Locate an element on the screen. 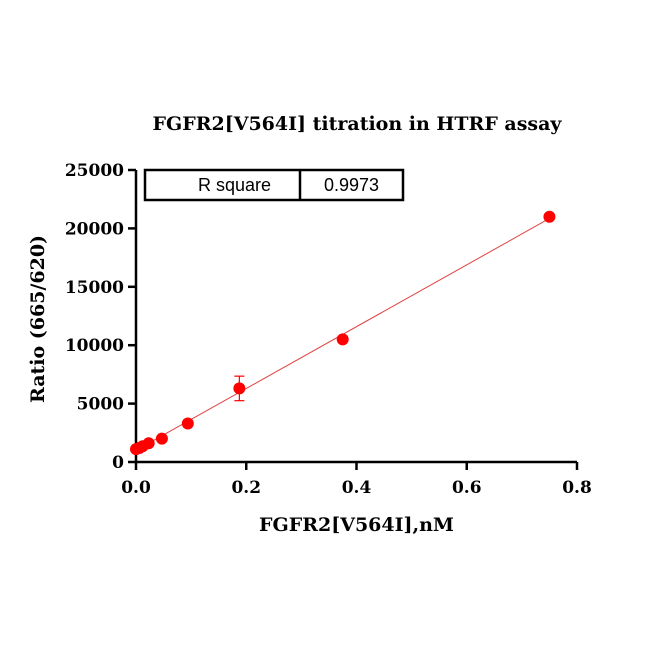 This screenshot has width=653, height=653. r-square-table: R square 0.9973 is located at coordinates (274, 185).